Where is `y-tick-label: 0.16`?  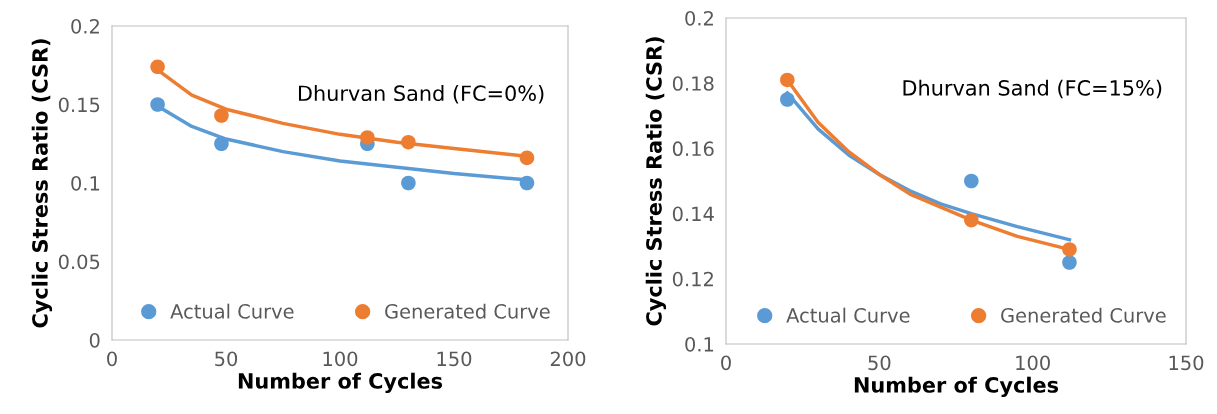 y-tick-label: 0.16 is located at coordinates (693, 149).